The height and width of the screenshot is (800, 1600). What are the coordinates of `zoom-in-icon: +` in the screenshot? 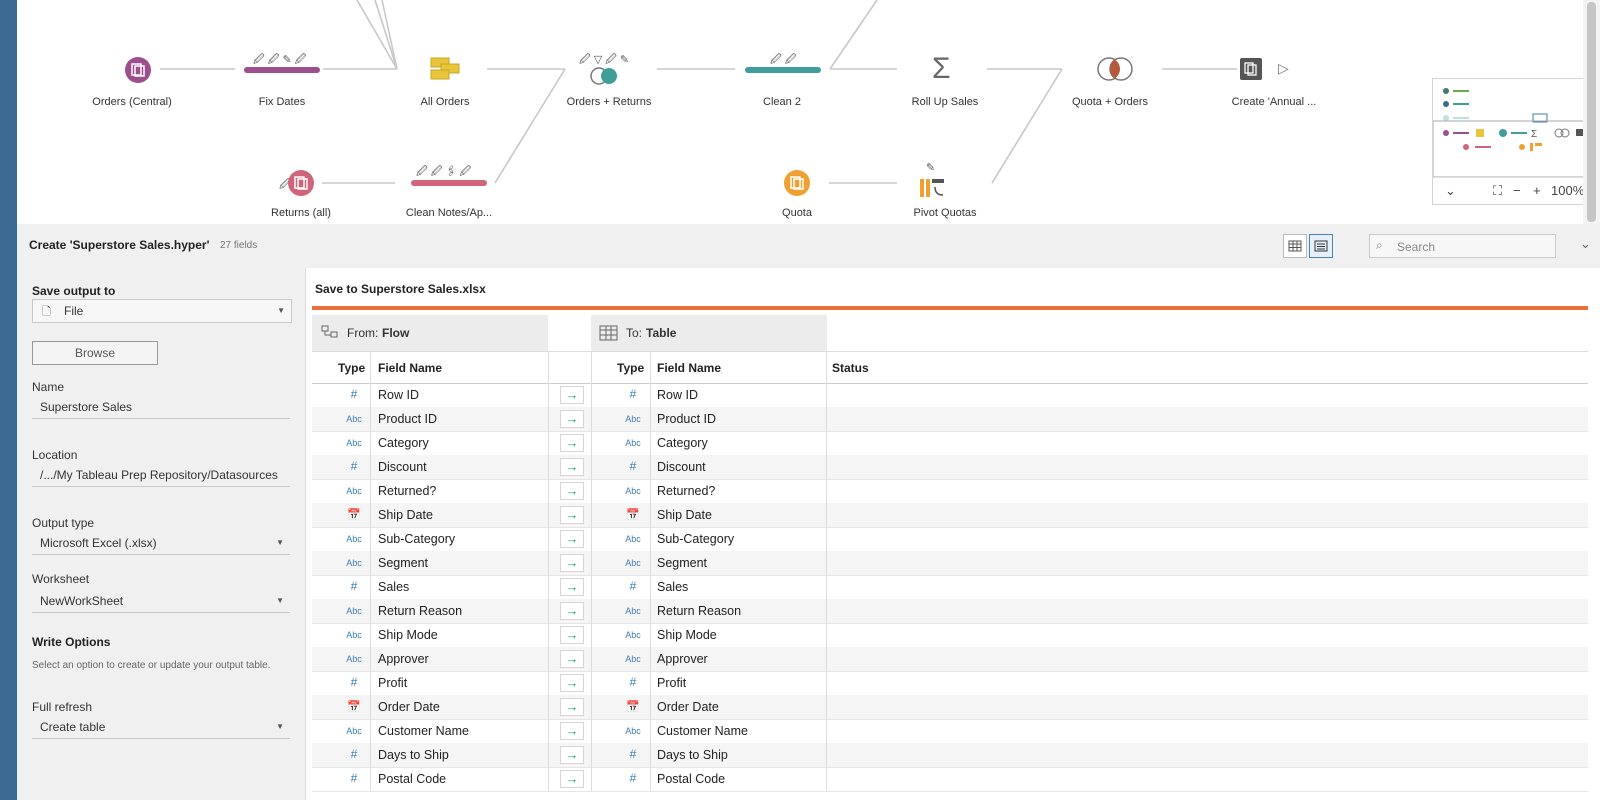 It's located at (1537, 190).